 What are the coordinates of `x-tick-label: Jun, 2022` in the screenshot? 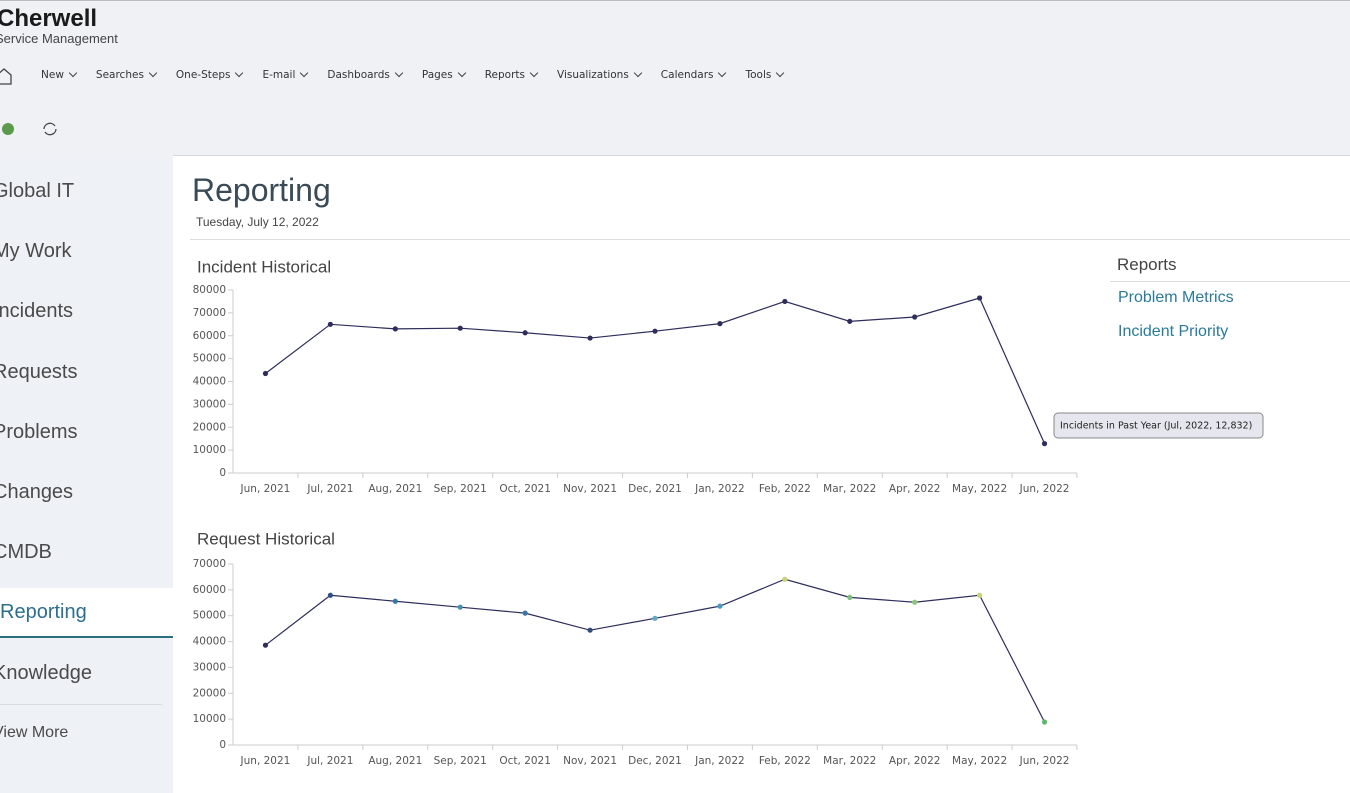 It's located at (1044, 489).